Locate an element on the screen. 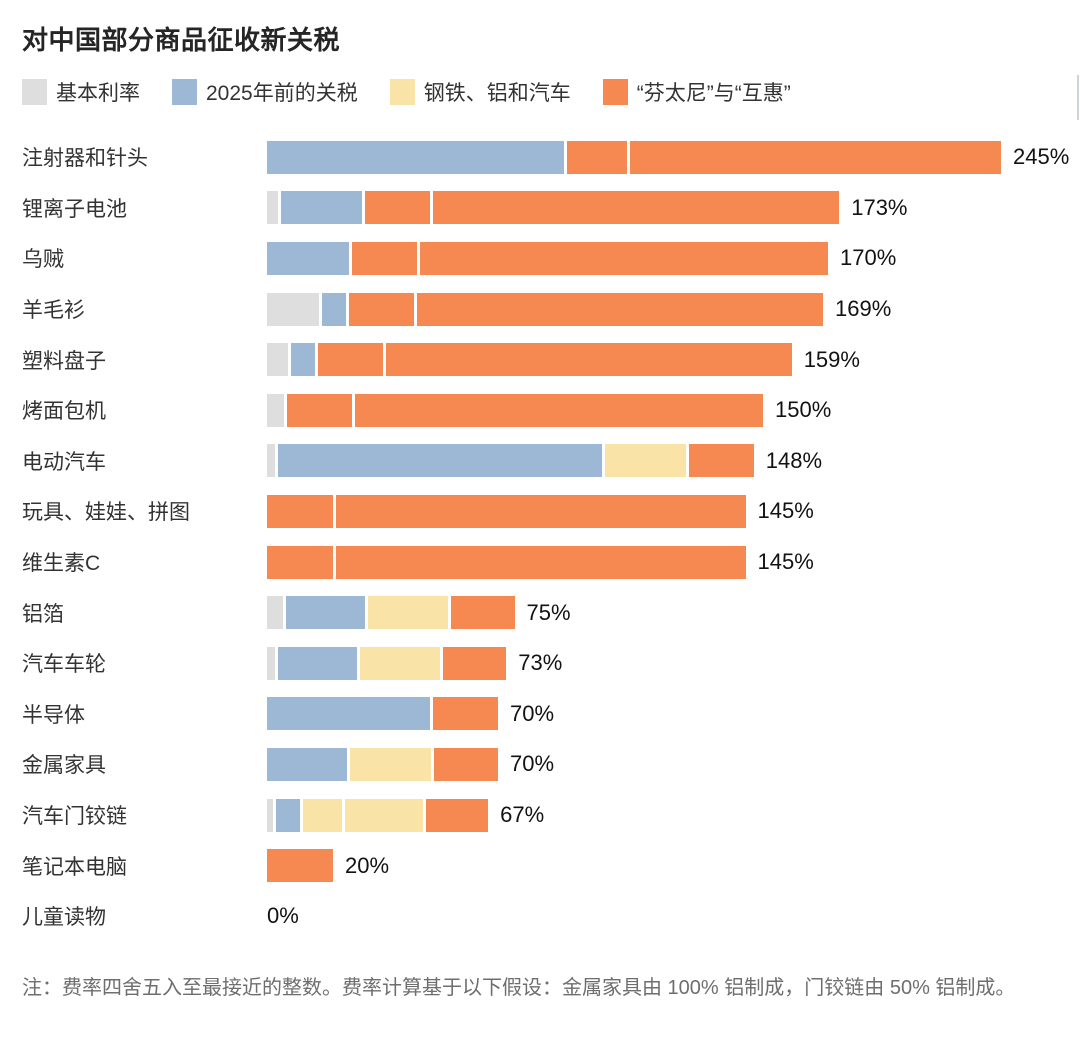 This screenshot has width=1080, height=1040. chart-row: 玩具、娃娃、拼图 145% is located at coordinates (540, 511).